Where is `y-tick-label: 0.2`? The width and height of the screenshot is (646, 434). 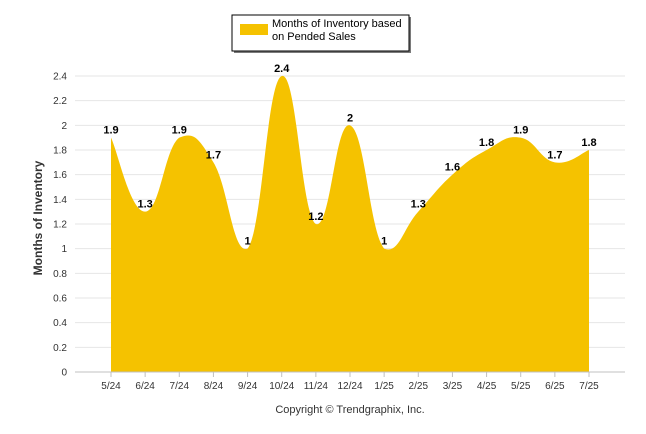
y-tick-label: 0.2 is located at coordinates (60, 348).